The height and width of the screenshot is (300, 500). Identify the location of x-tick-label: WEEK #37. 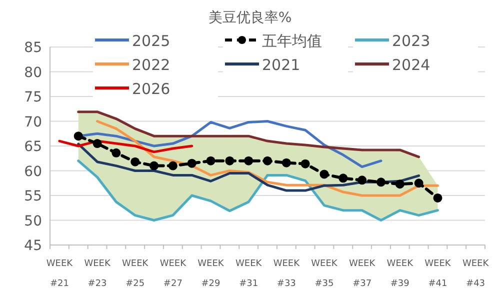
(362, 274).